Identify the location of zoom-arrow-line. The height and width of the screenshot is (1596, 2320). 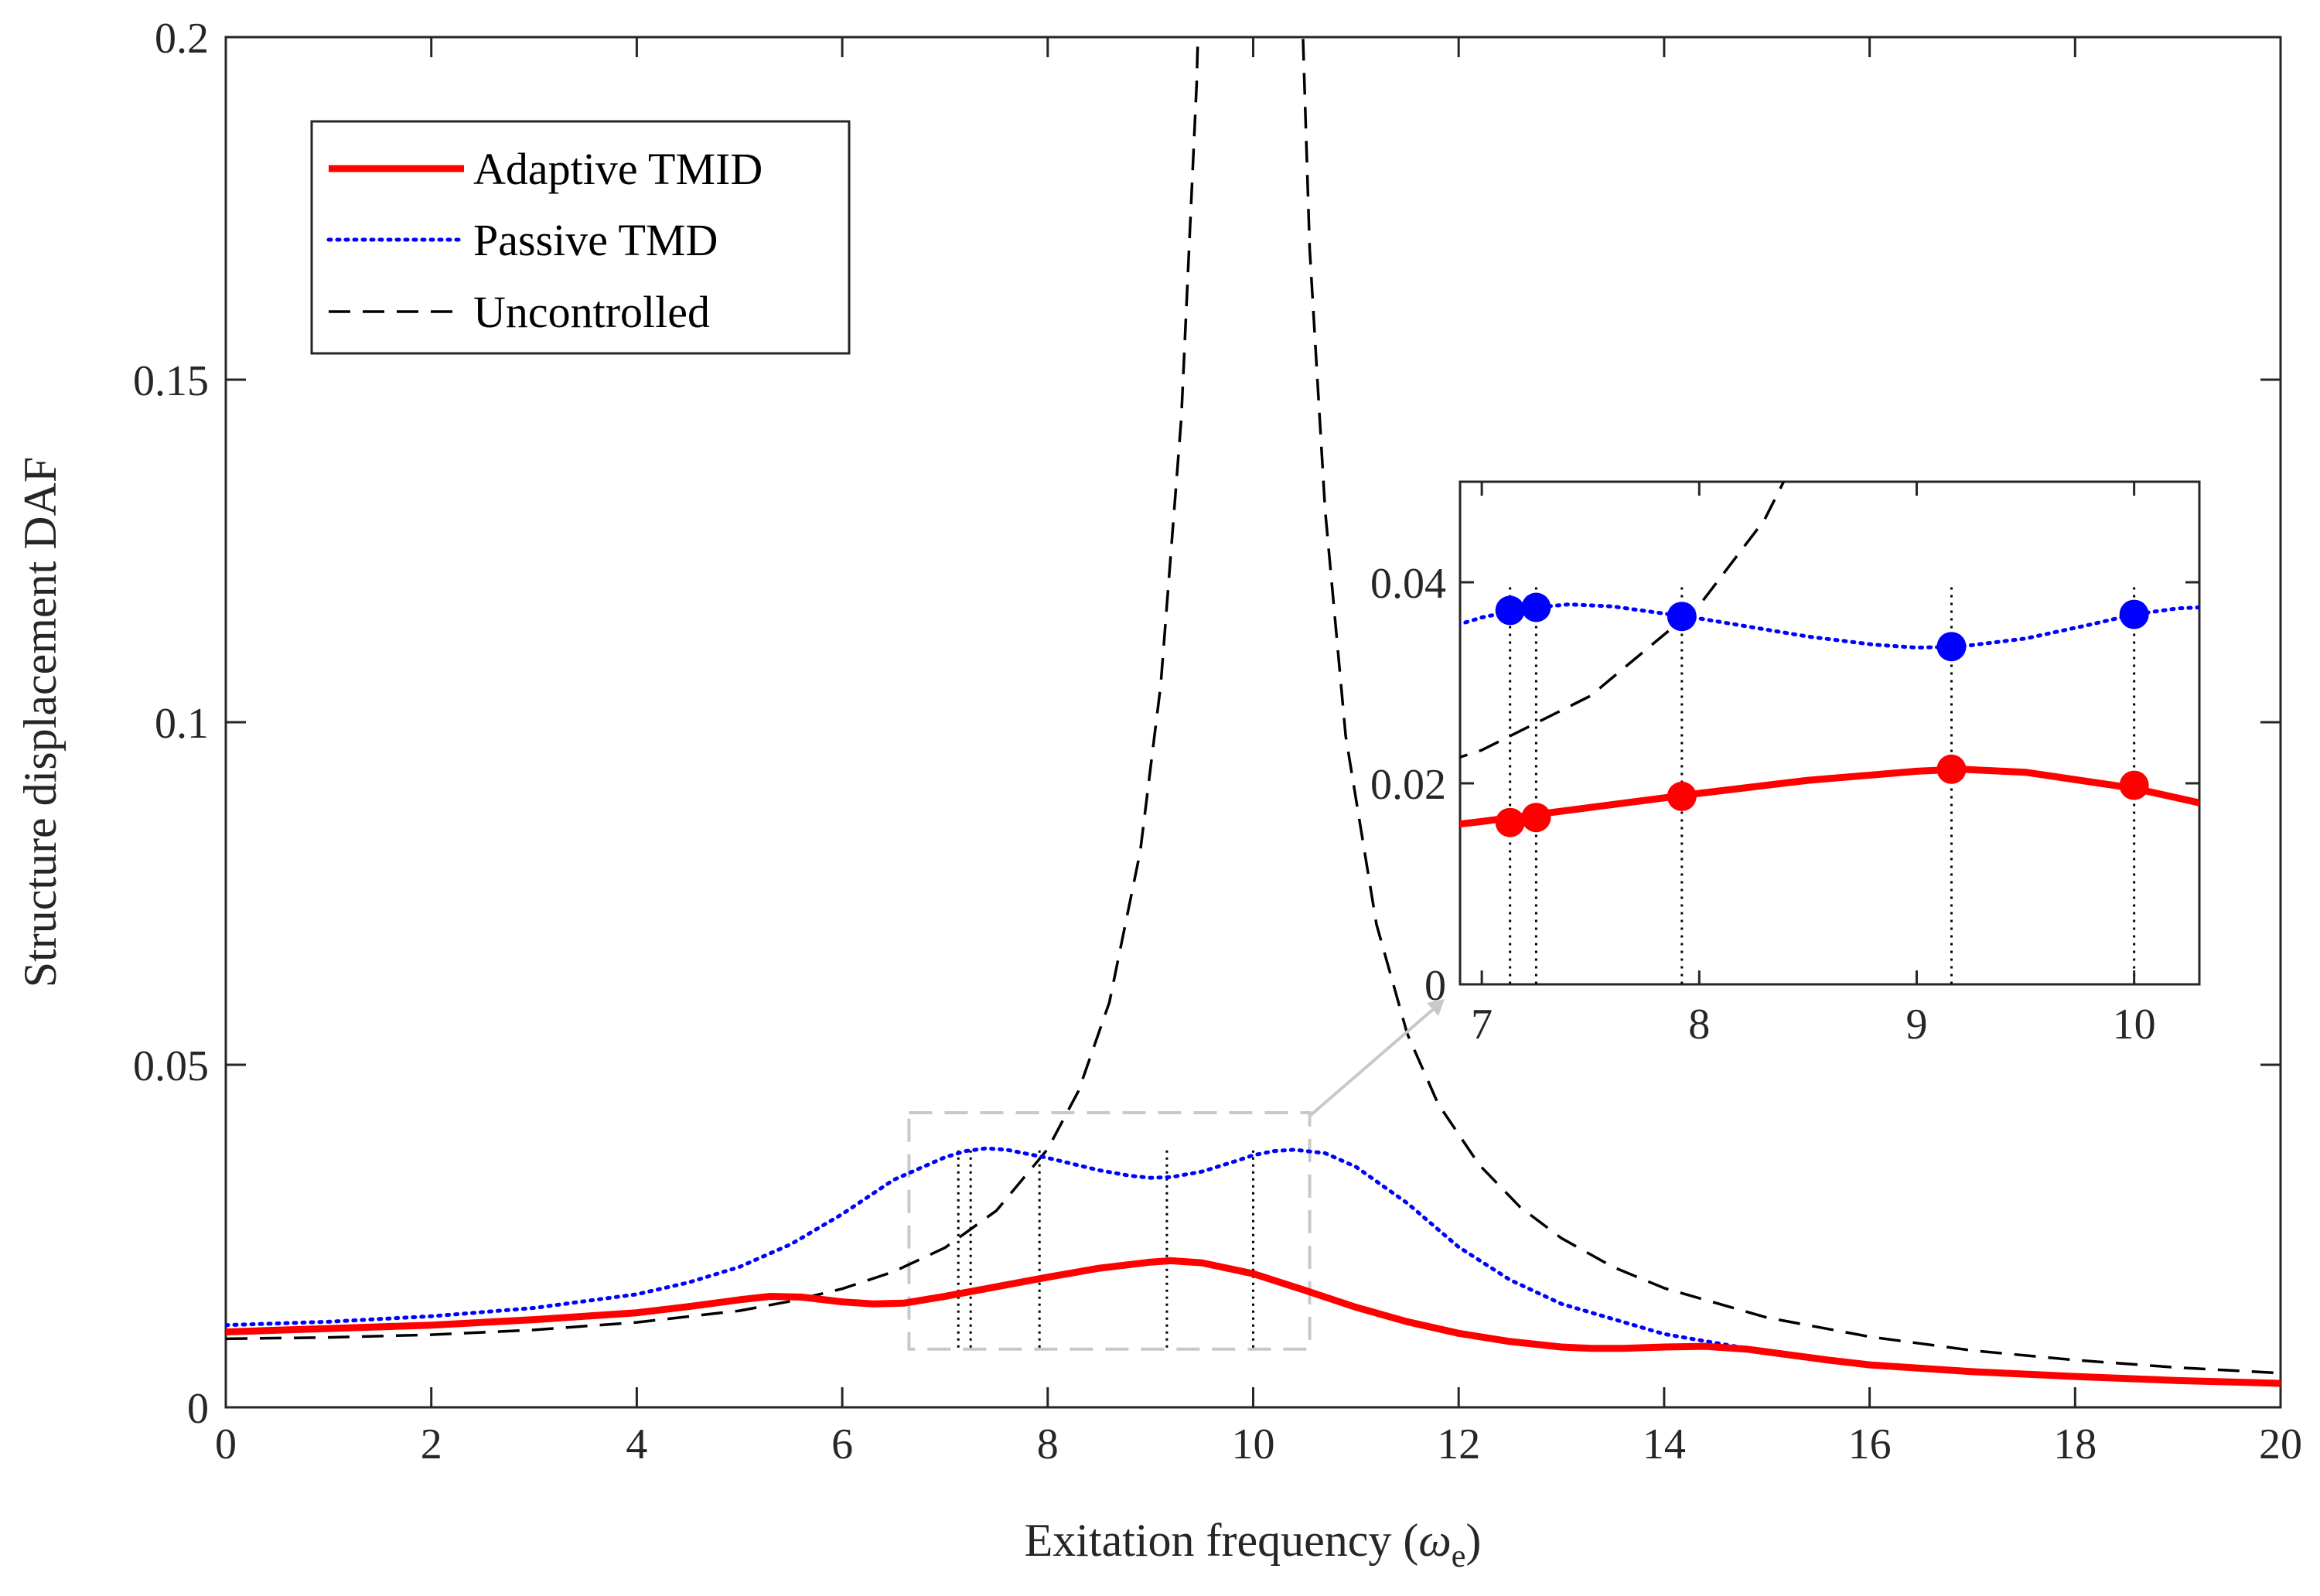
(1376, 1058).